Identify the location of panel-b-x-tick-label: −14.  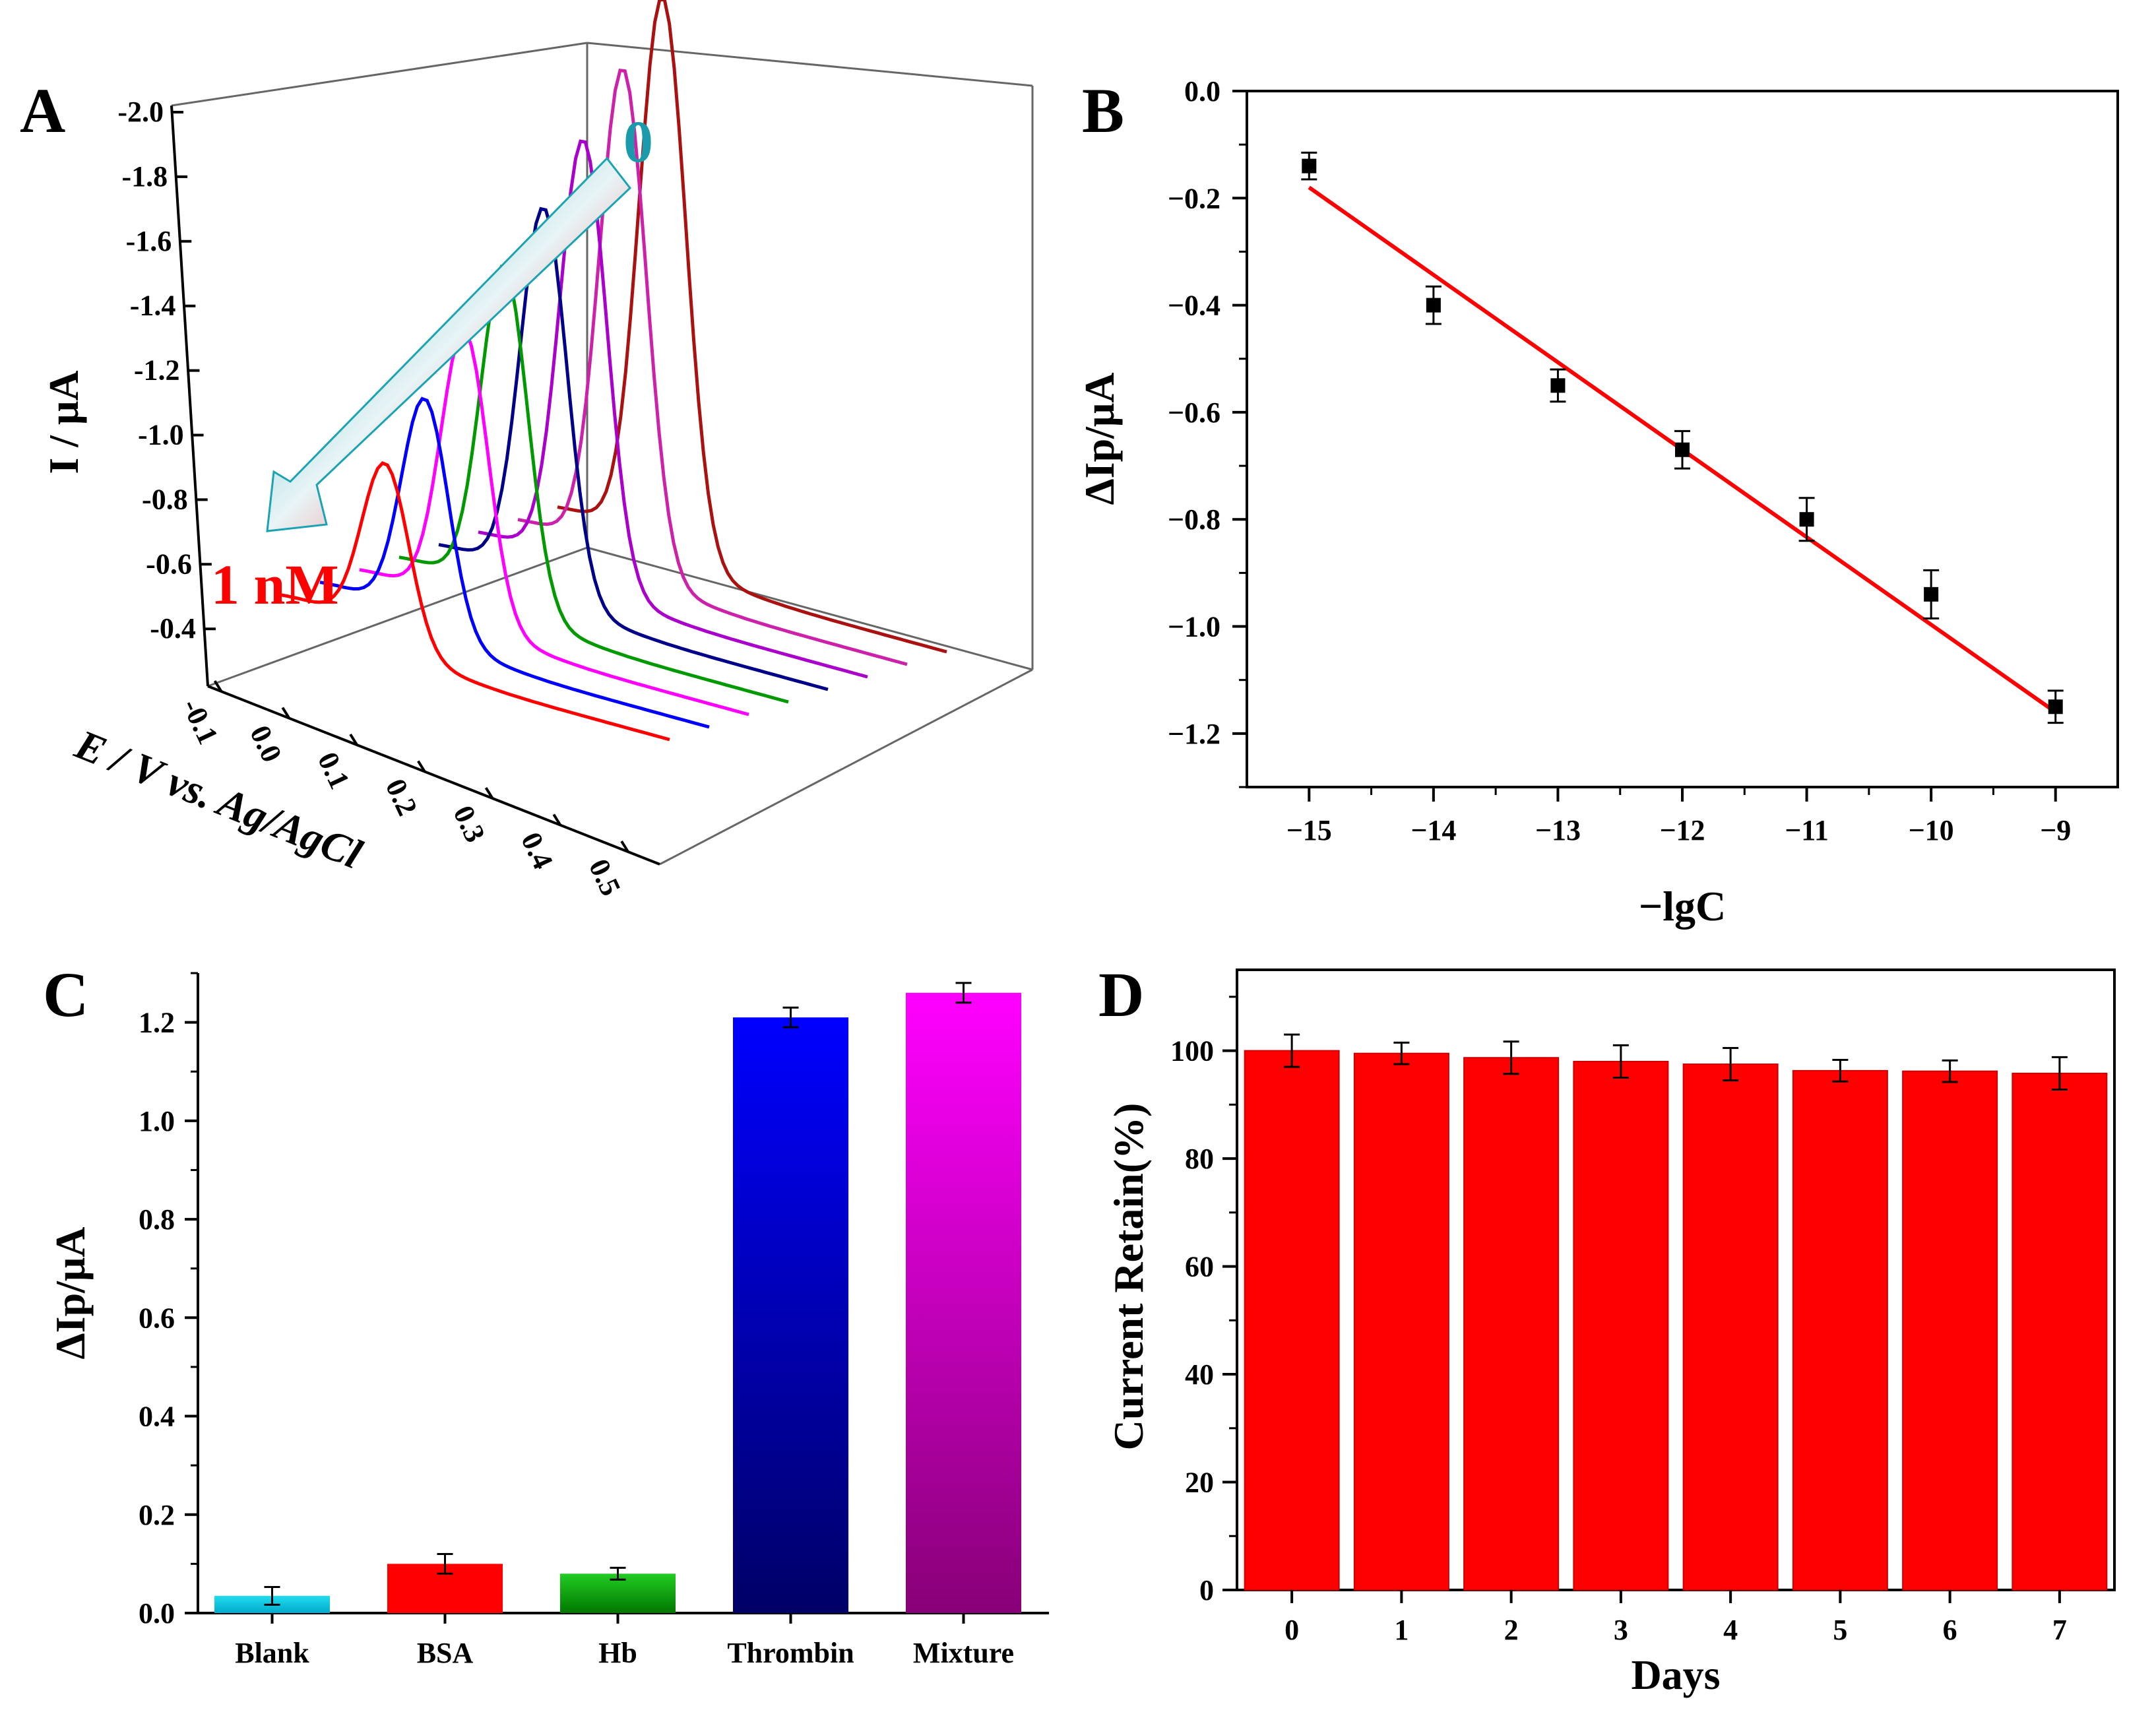
(1433, 830).